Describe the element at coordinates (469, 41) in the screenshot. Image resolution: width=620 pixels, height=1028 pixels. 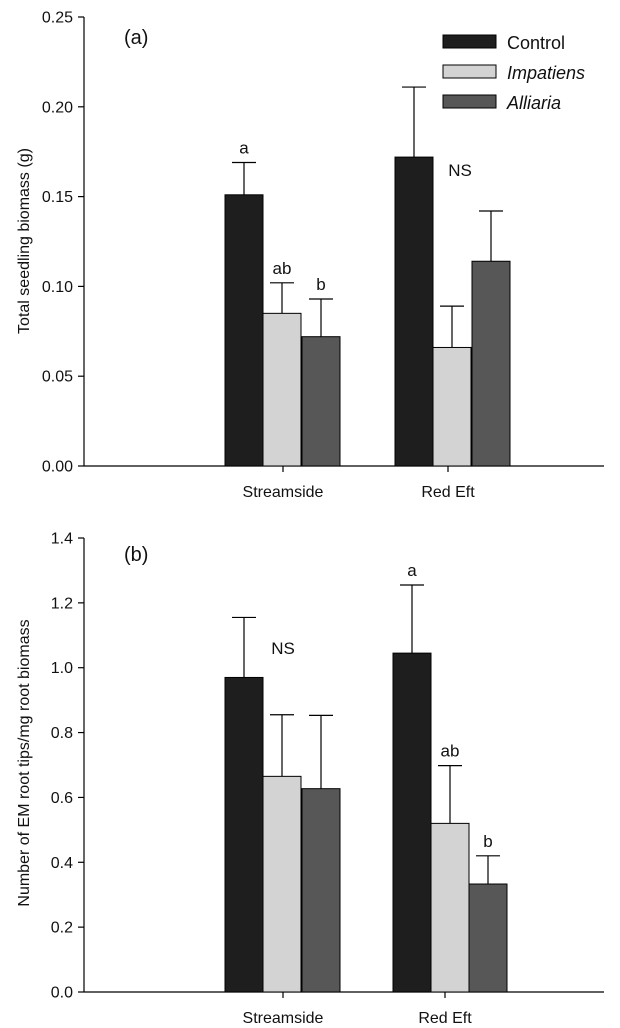
I see `legend-swatch-control` at that location.